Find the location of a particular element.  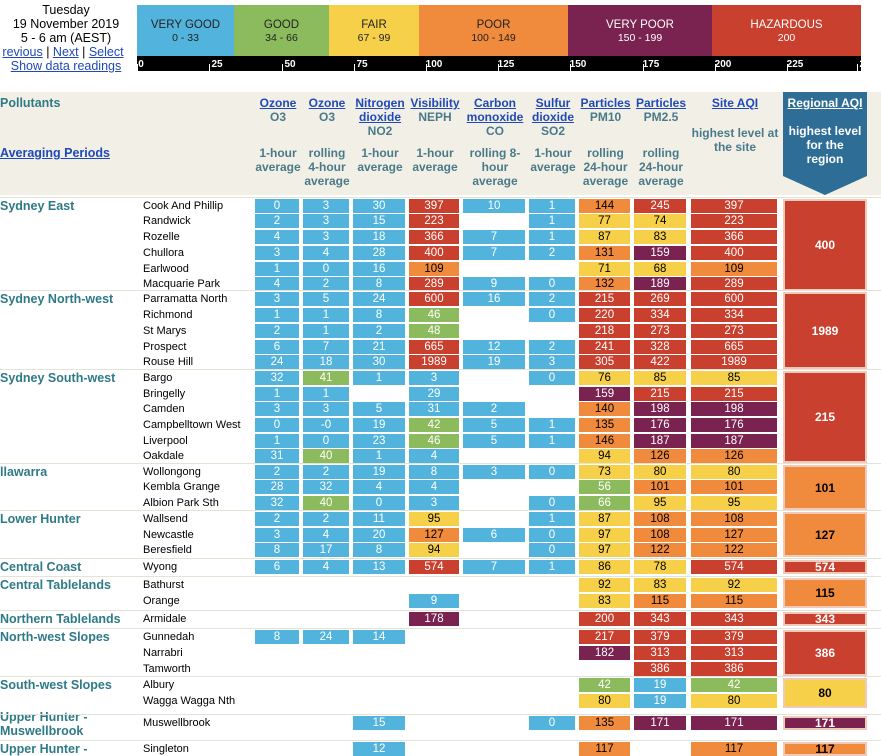

averaging-periods-link: Averaging Periods is located at coordinates (55, 153).